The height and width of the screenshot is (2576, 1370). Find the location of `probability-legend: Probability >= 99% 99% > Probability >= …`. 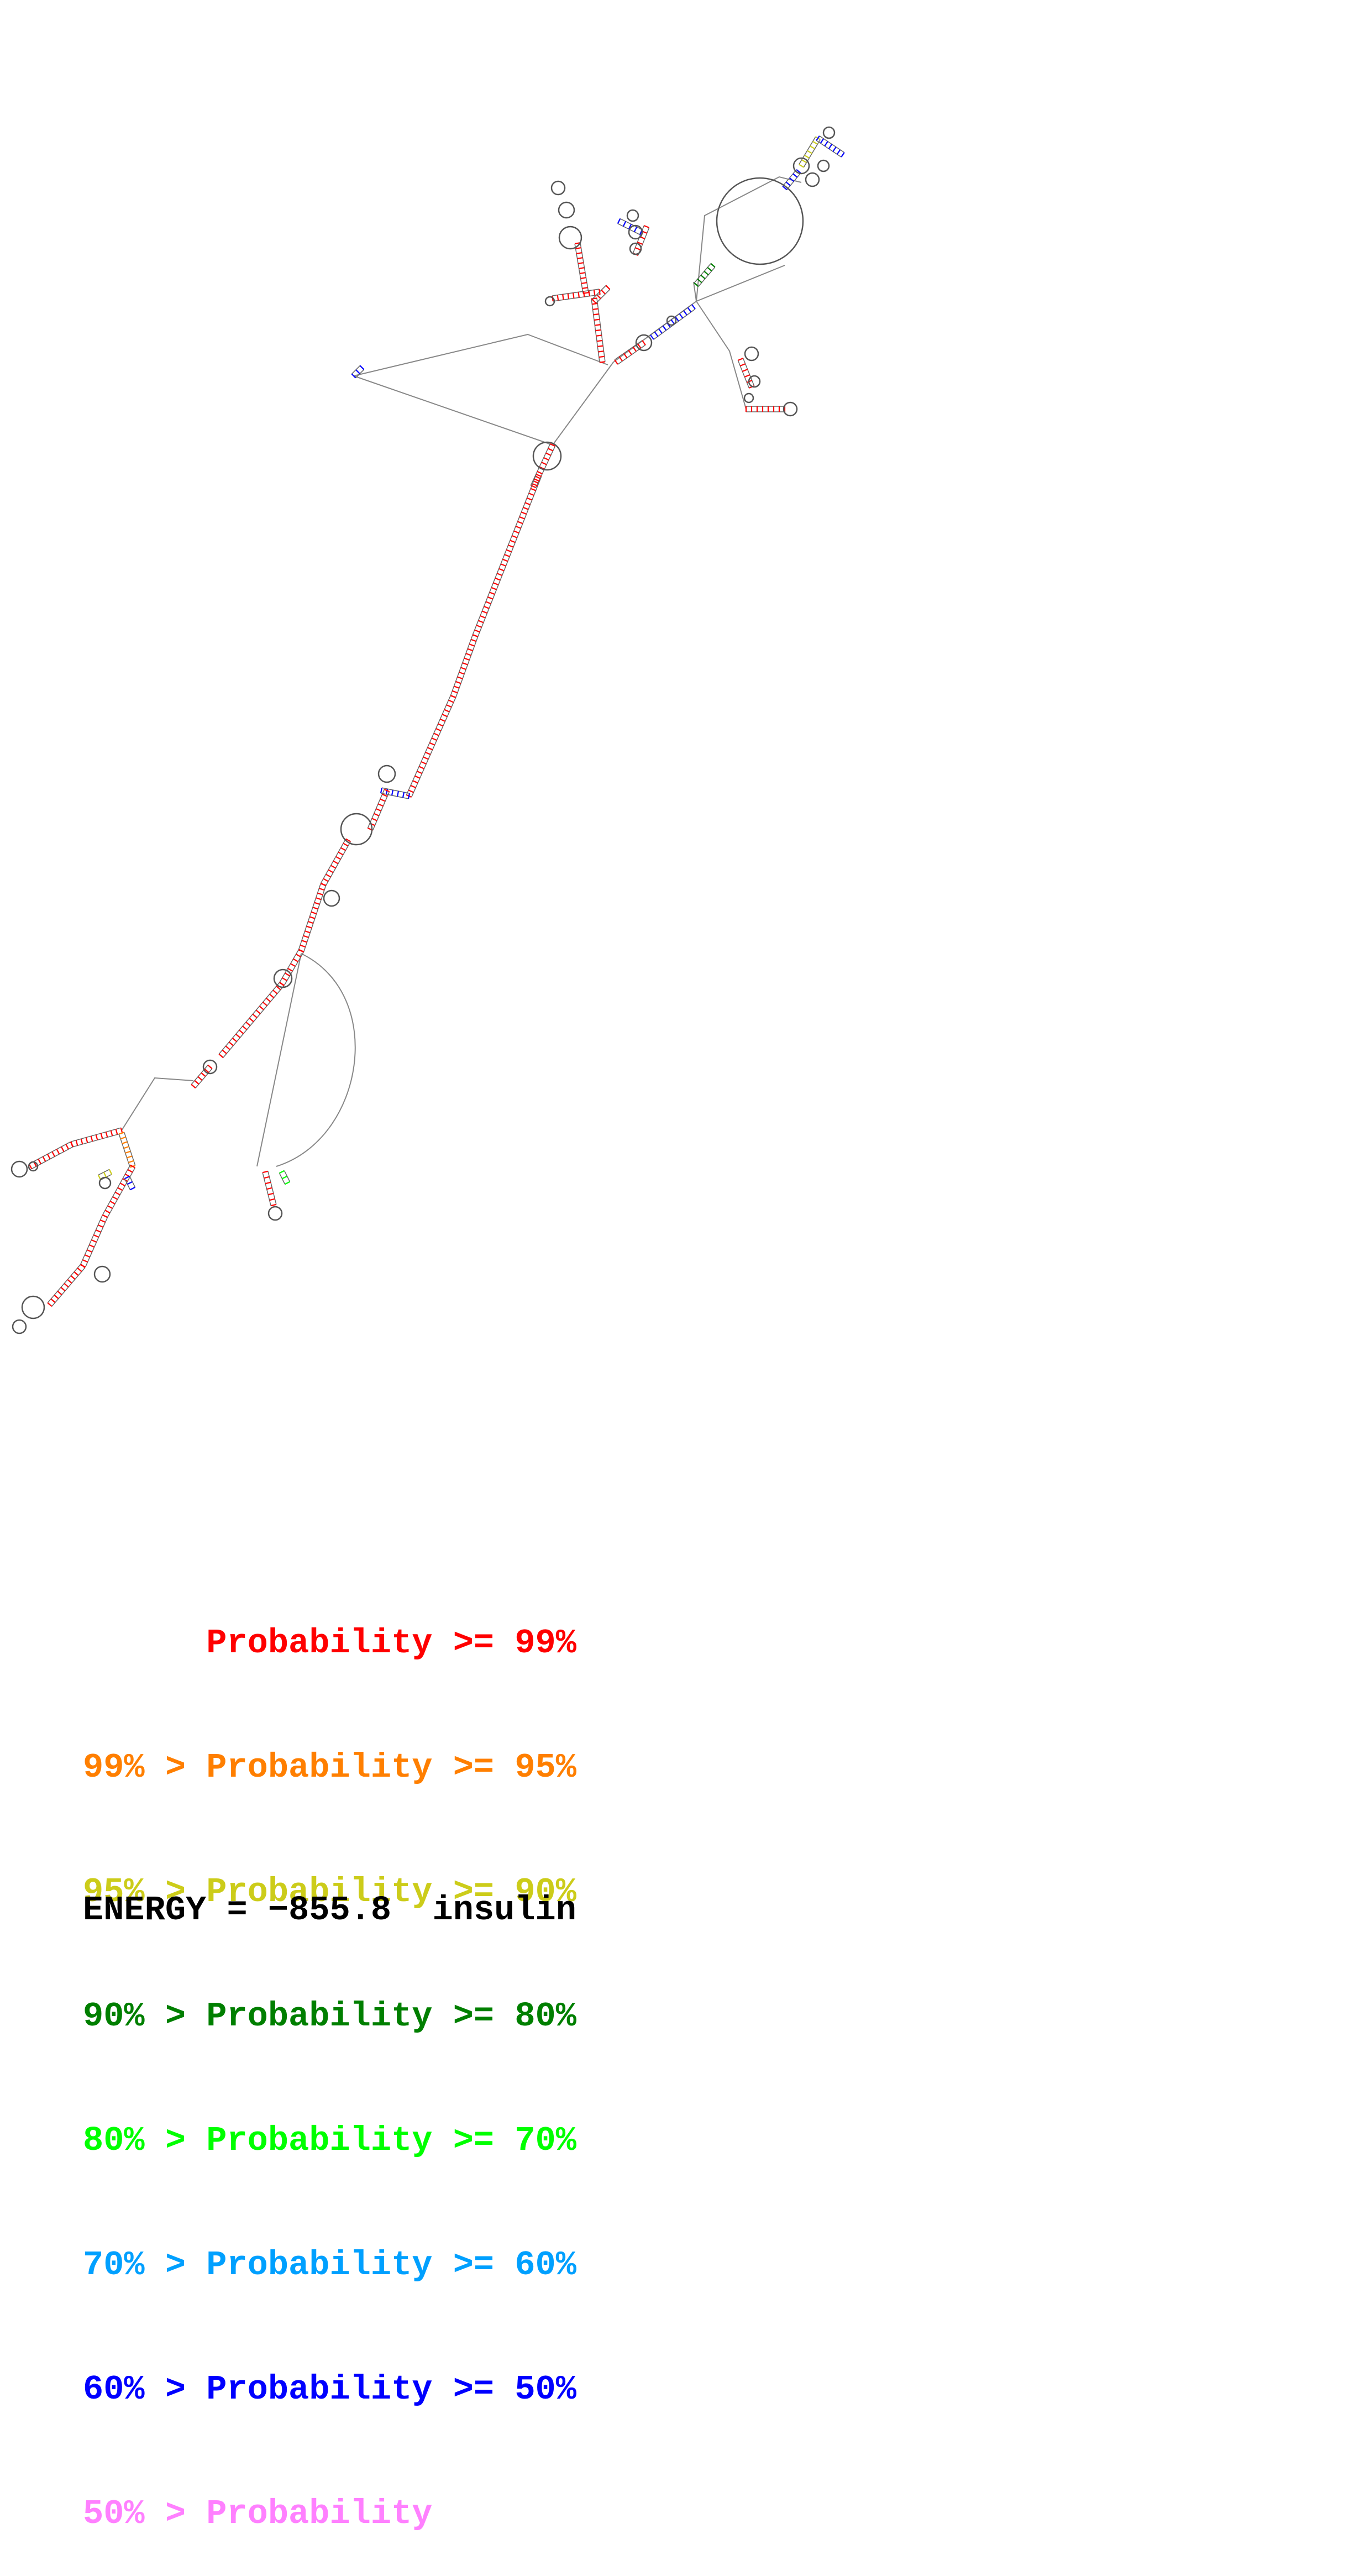

probability-legend: Probability >= 99% 99% > Probability >= … is located at coordinates (330, 2058).